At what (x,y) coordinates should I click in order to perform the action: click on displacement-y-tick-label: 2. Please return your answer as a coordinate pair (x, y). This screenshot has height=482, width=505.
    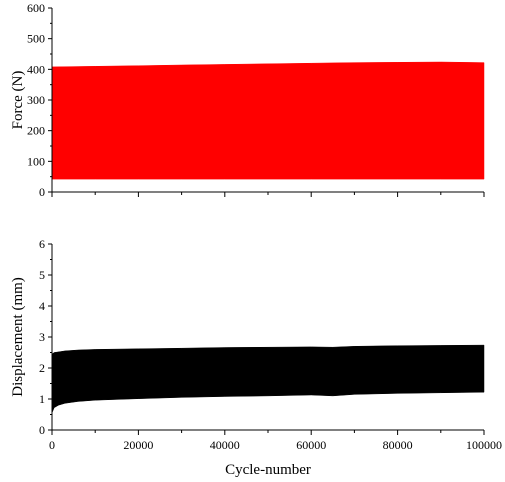
    Looking at the image, I should click on (42, 368).